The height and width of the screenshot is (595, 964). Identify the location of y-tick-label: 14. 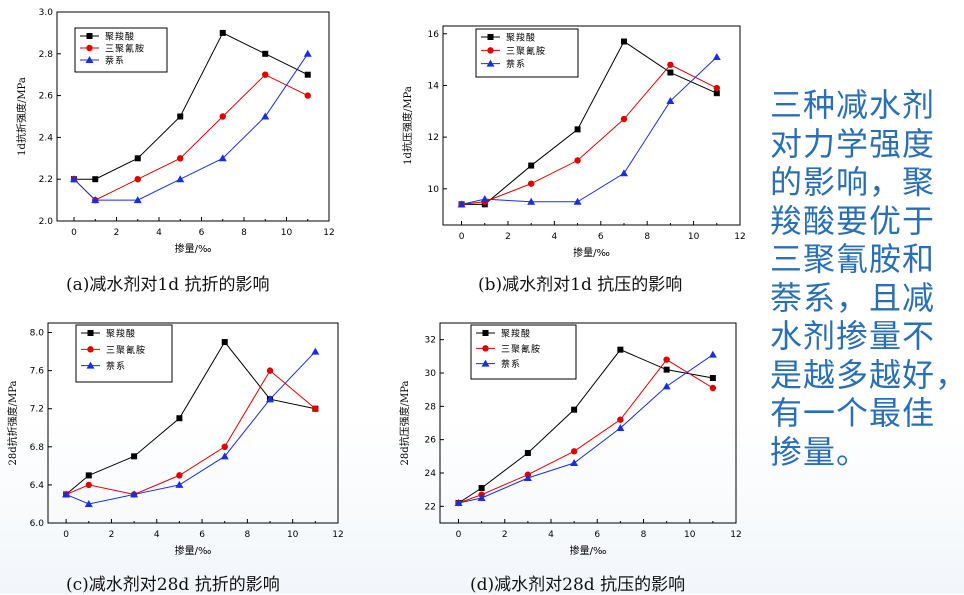
(434, 86).